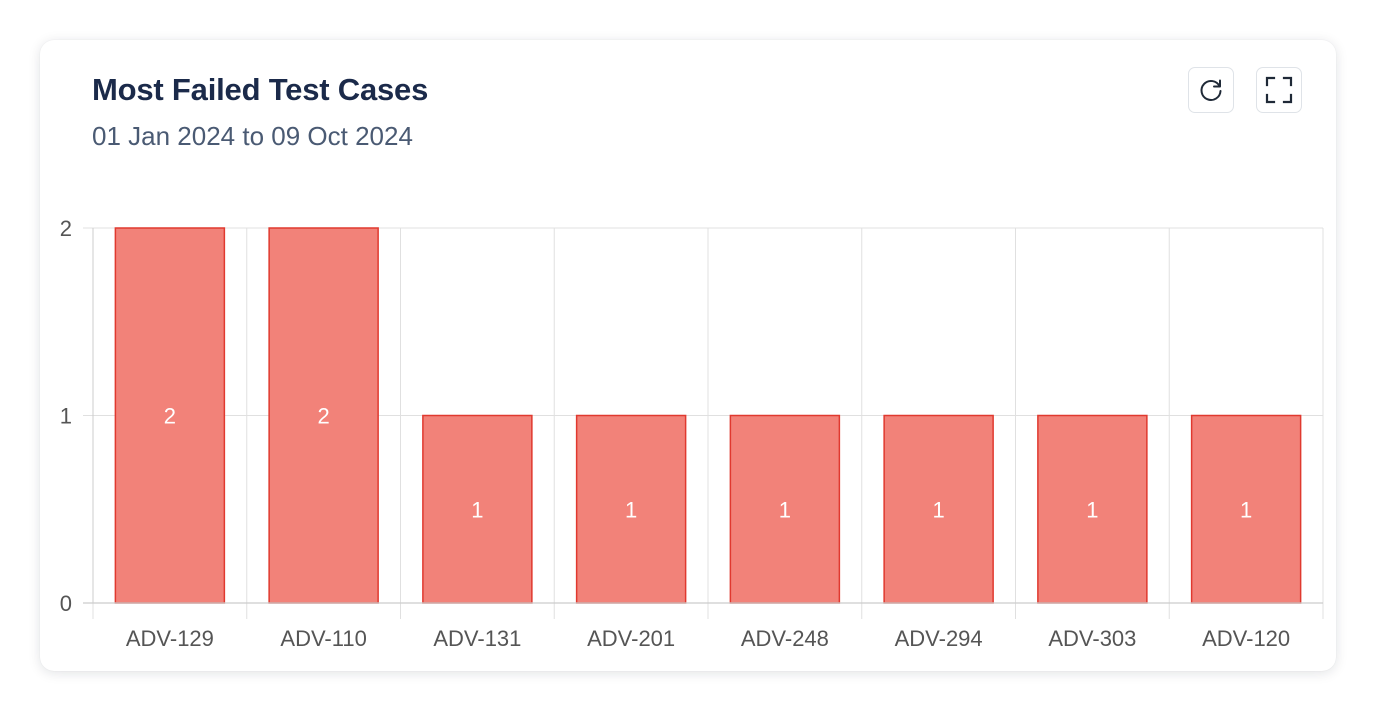 The width and height of the screenshot is (1376, 712). I want to click on date-range-subtitle: 01 Jan 2024 to 09 Oct 2024, so click(252, 136).